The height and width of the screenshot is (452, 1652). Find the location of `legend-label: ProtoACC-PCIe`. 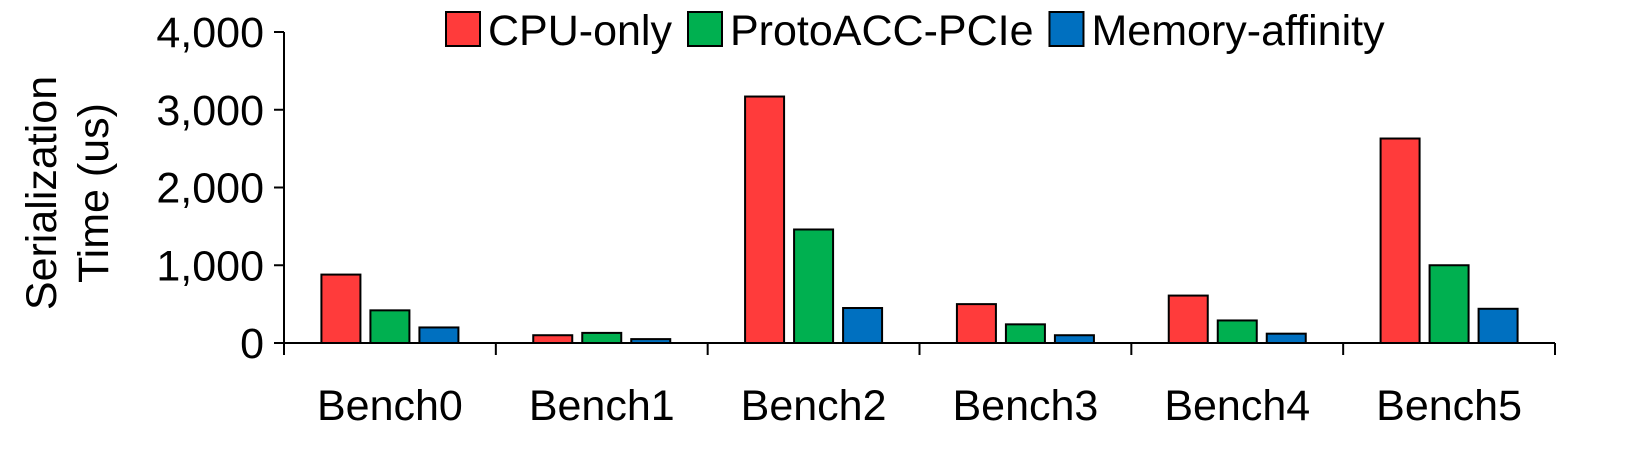

legend-label: ProtoACC-PCIe is located at coordinates (881, 31).